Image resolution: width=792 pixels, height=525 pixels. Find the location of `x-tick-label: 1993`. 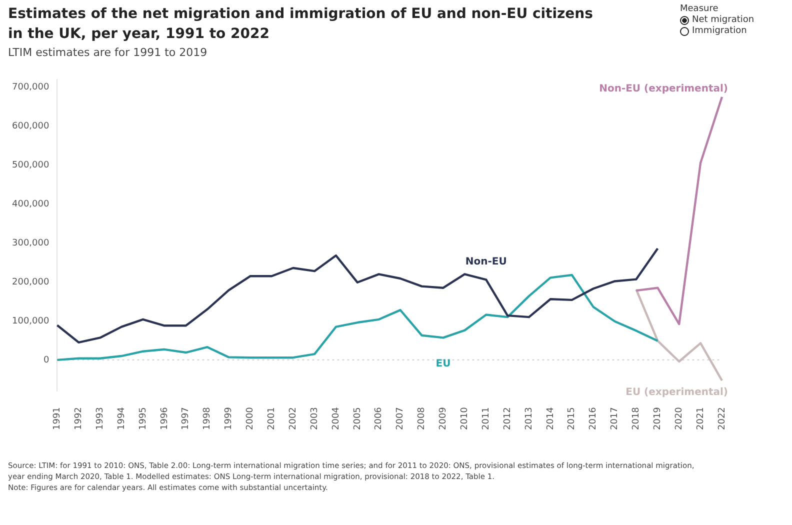

x-tick-label: 1993 is located at coordinates (100, 418).